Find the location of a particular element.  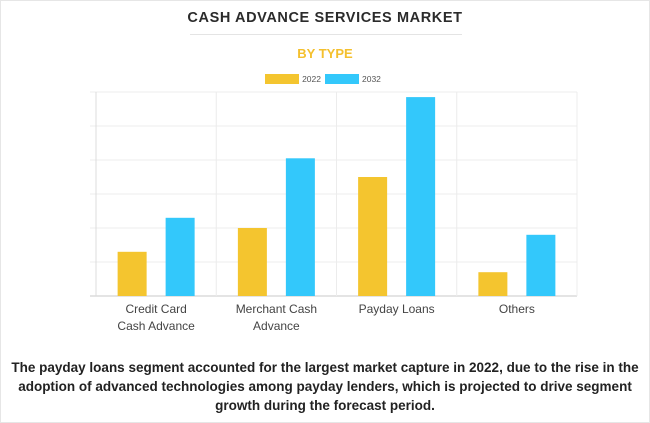

chart-subtitle: BY TYPE is located at coordinates (325, 53).